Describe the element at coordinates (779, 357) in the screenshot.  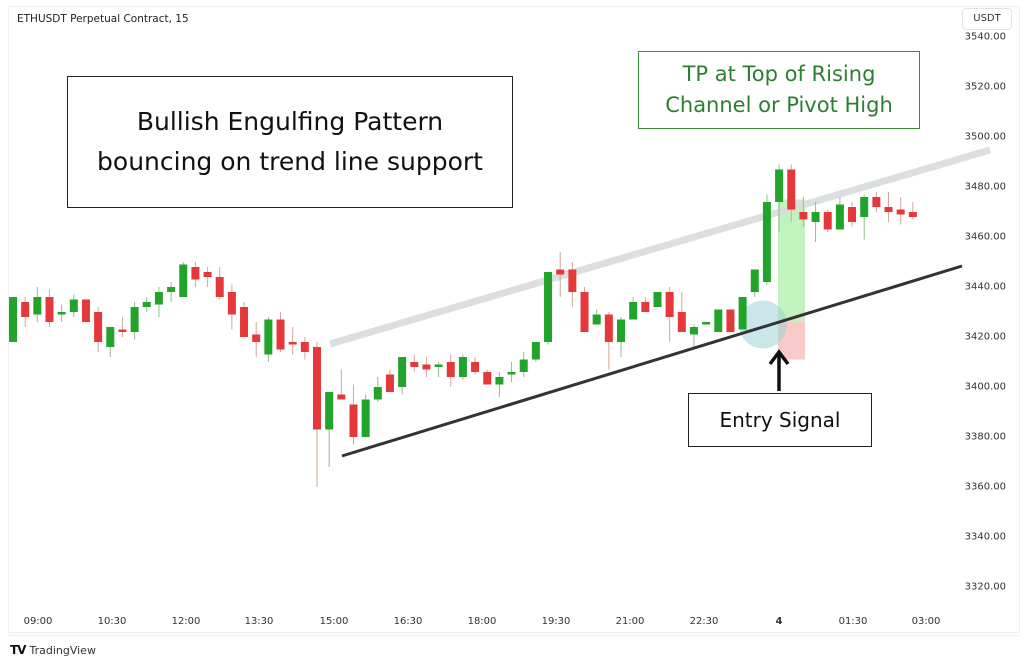
I see `entry-arrow-head-icon` at that location.